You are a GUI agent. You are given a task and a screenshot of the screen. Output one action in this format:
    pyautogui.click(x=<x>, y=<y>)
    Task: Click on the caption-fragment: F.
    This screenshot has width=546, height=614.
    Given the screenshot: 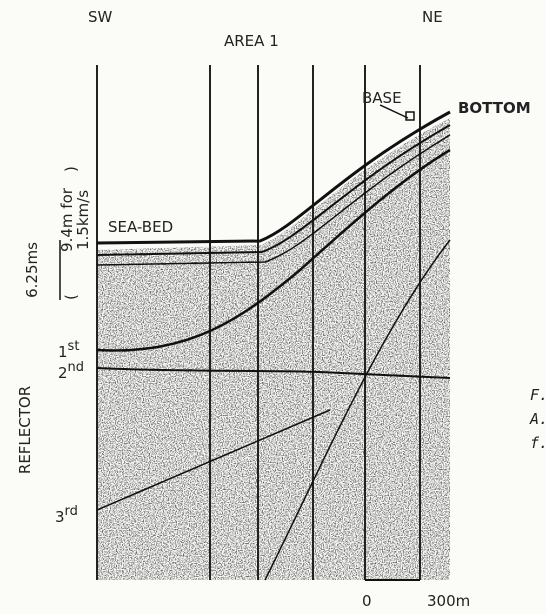 What is the action you would take?
    pyautogui.click(x=538, y=395)
    